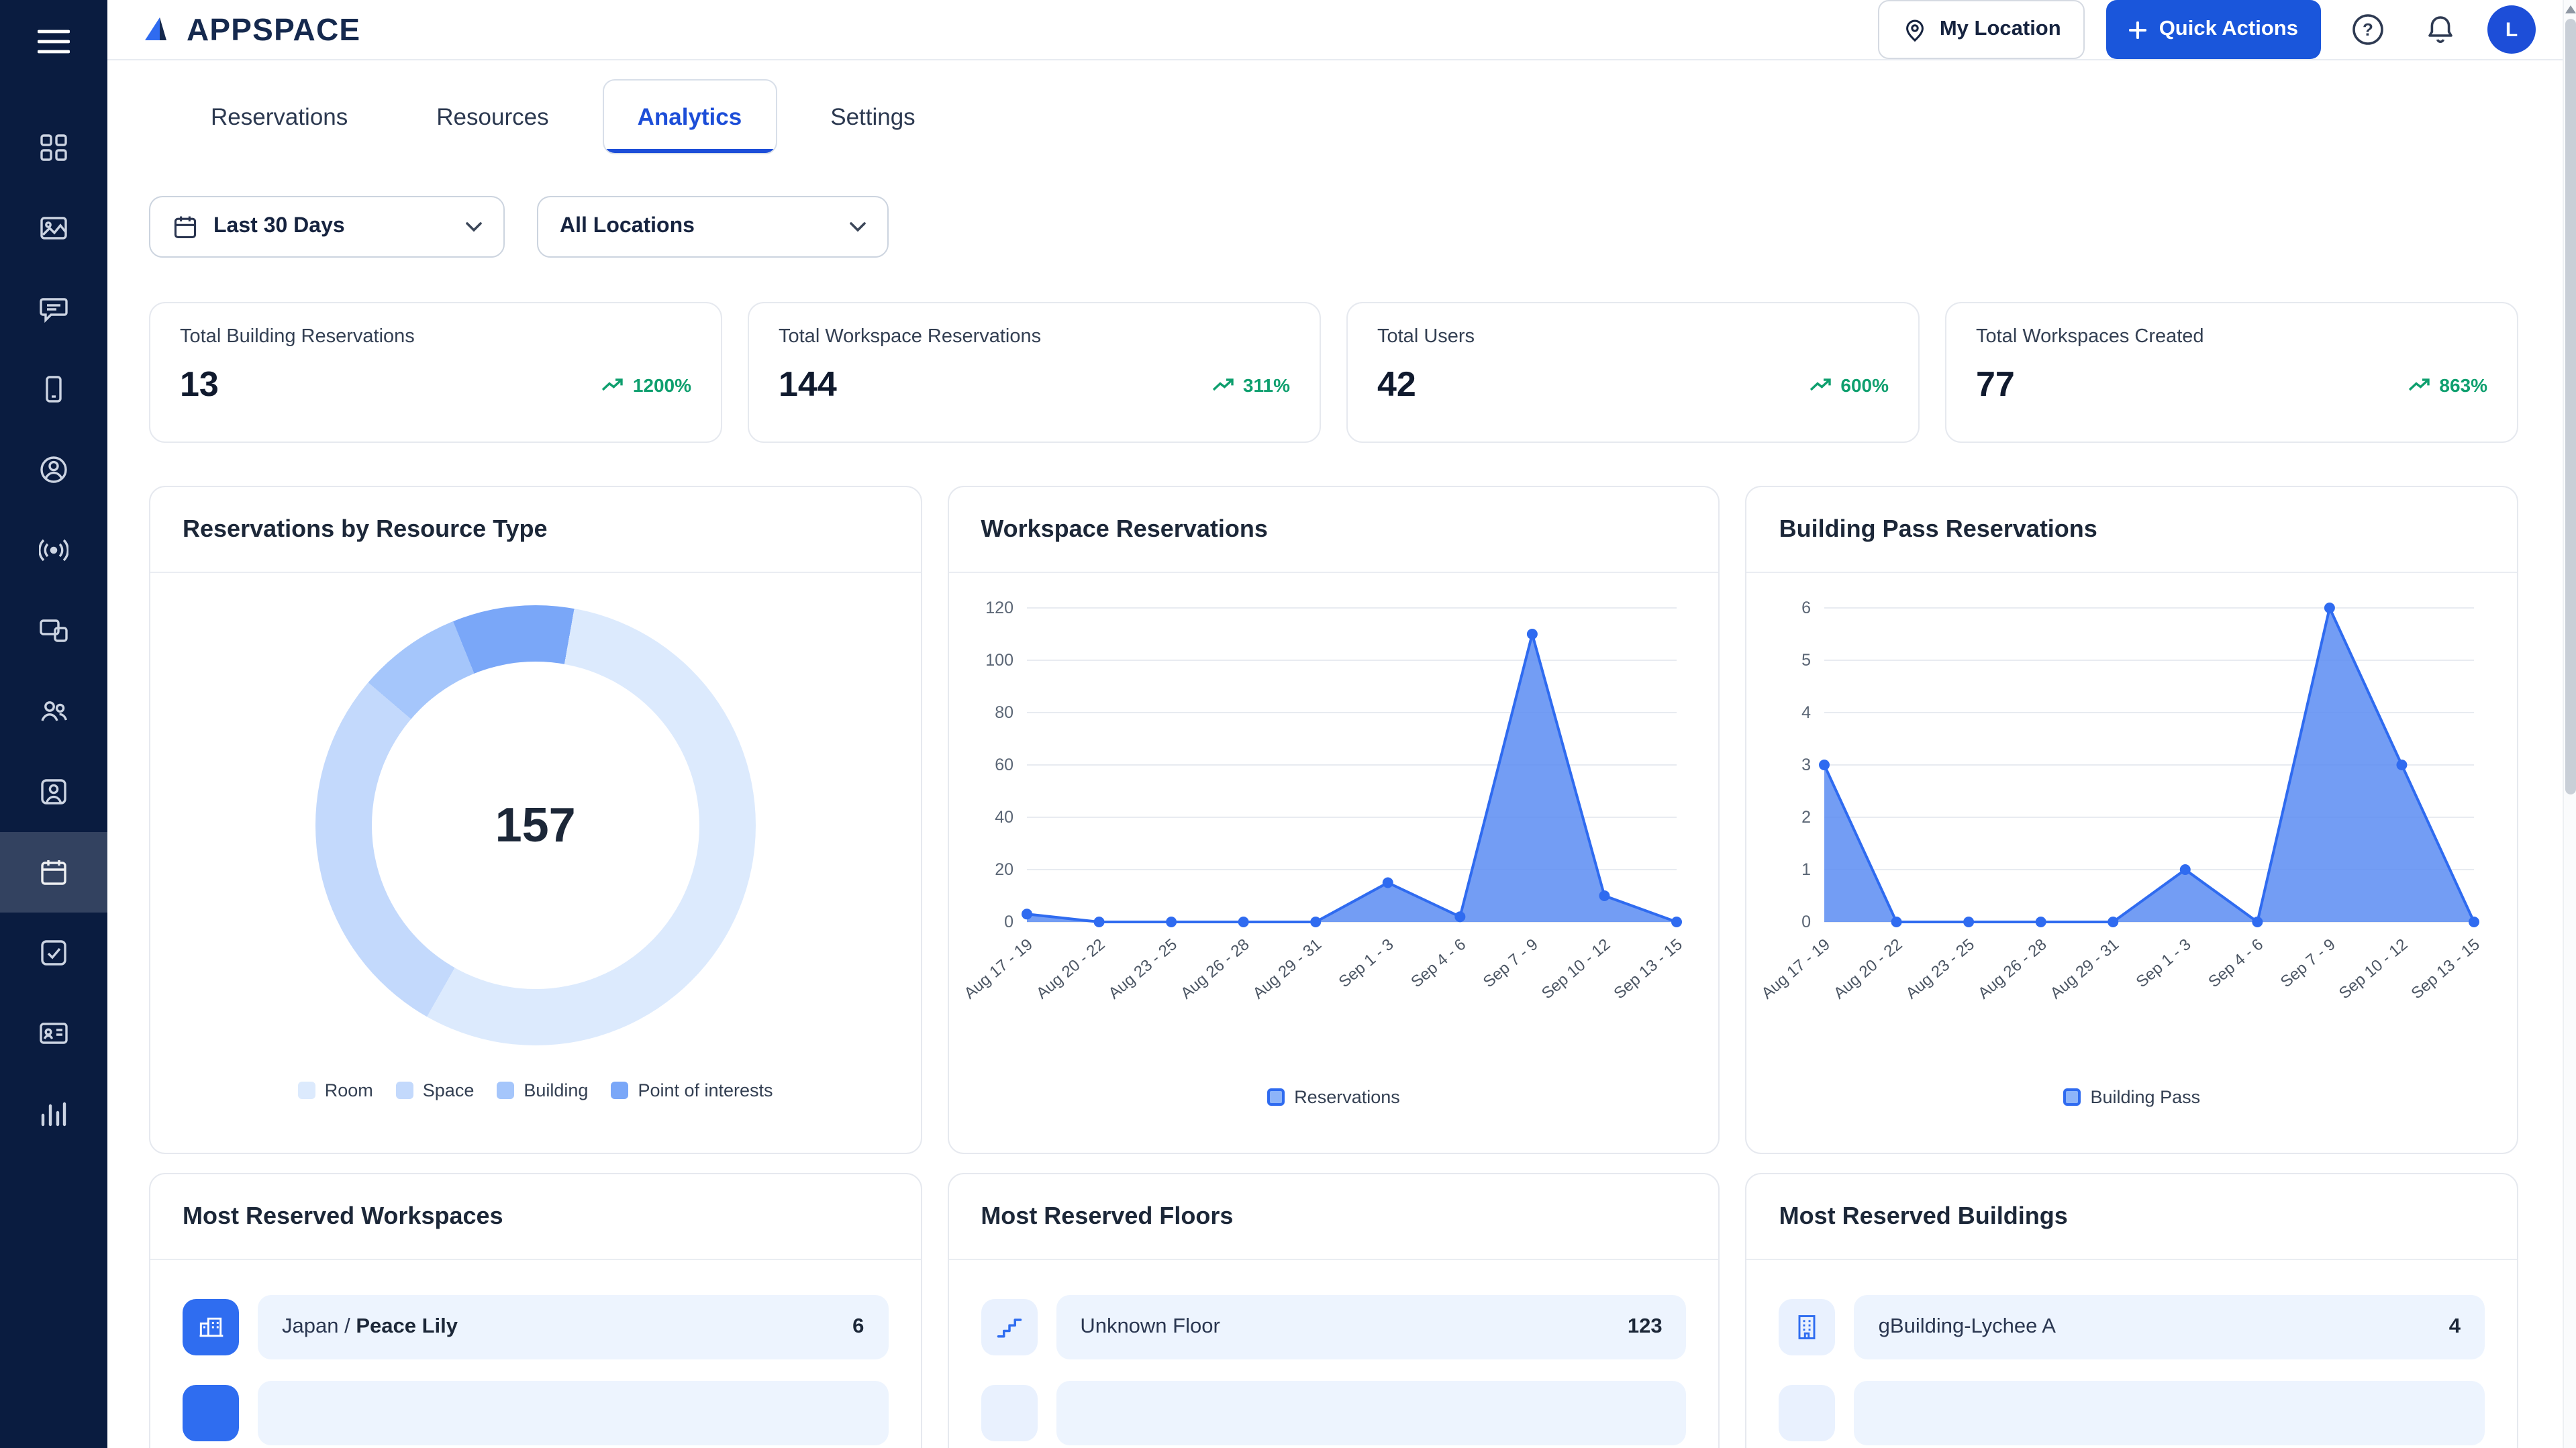 The height and width of the screenshot is (1448, 2576). I want to click on tab-reservations: Reservations, so click(279, 116).